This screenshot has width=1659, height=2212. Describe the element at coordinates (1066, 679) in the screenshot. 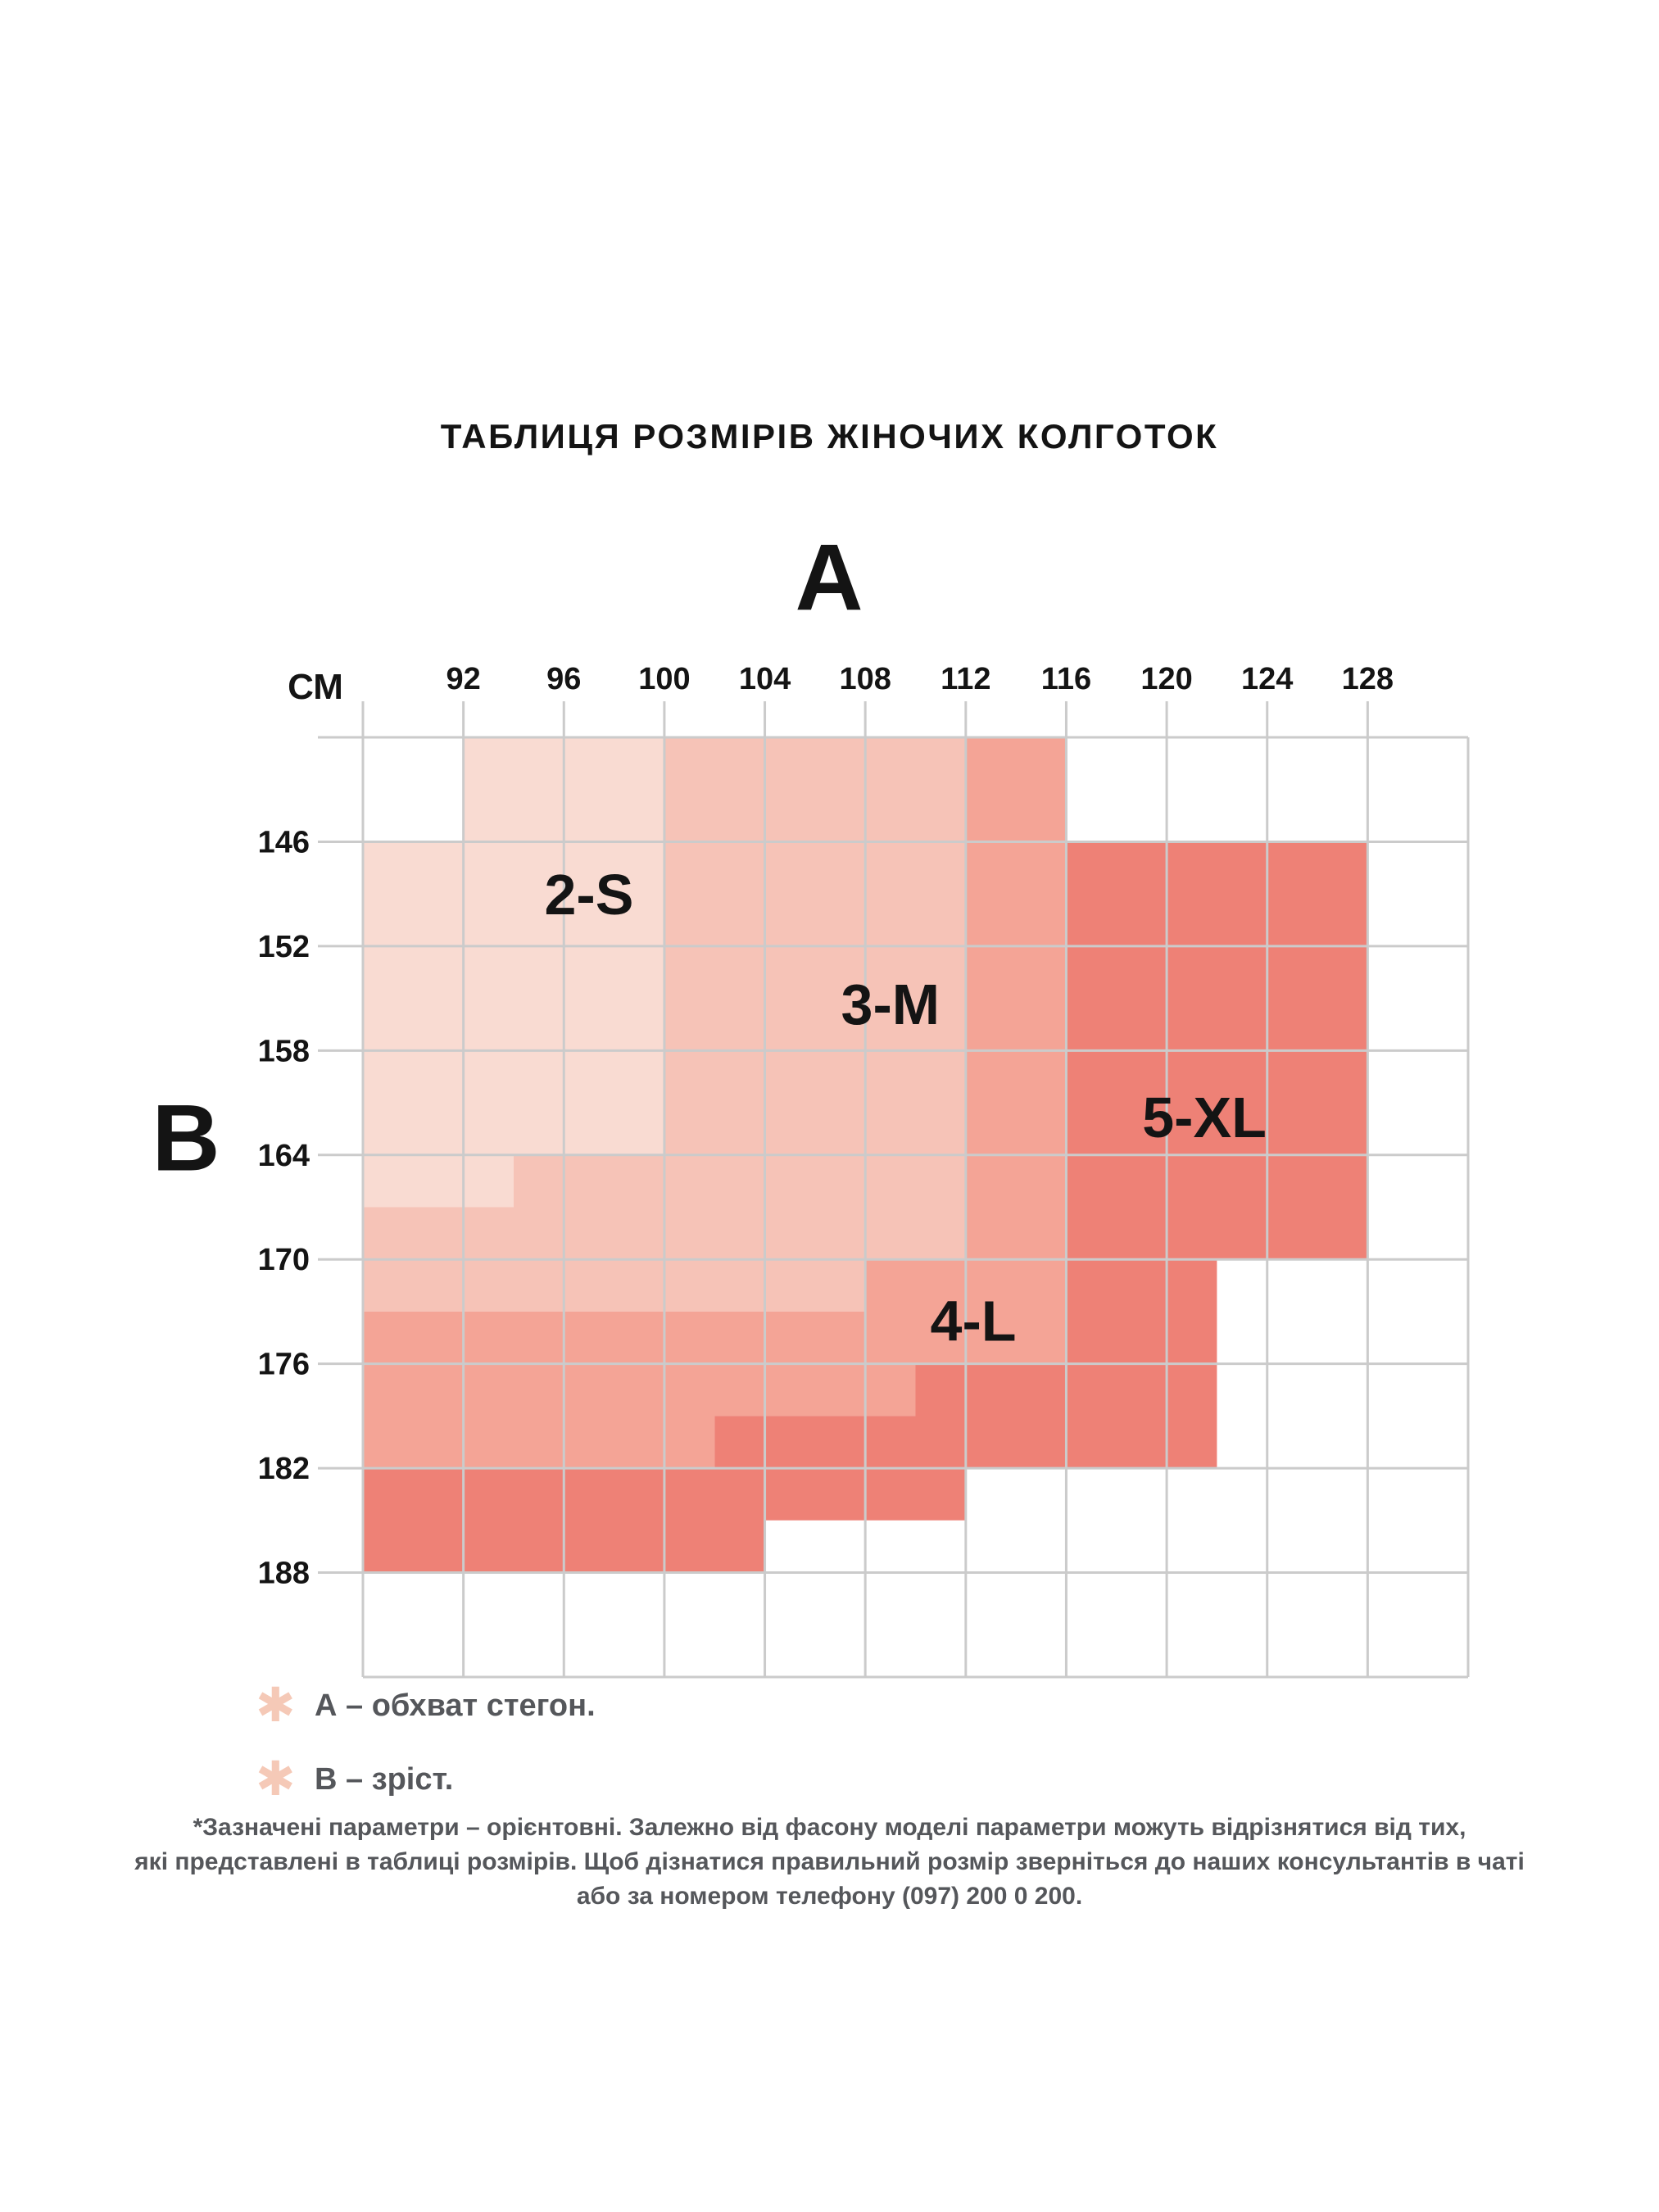

I see `hip-tick-label: 116` at that location.